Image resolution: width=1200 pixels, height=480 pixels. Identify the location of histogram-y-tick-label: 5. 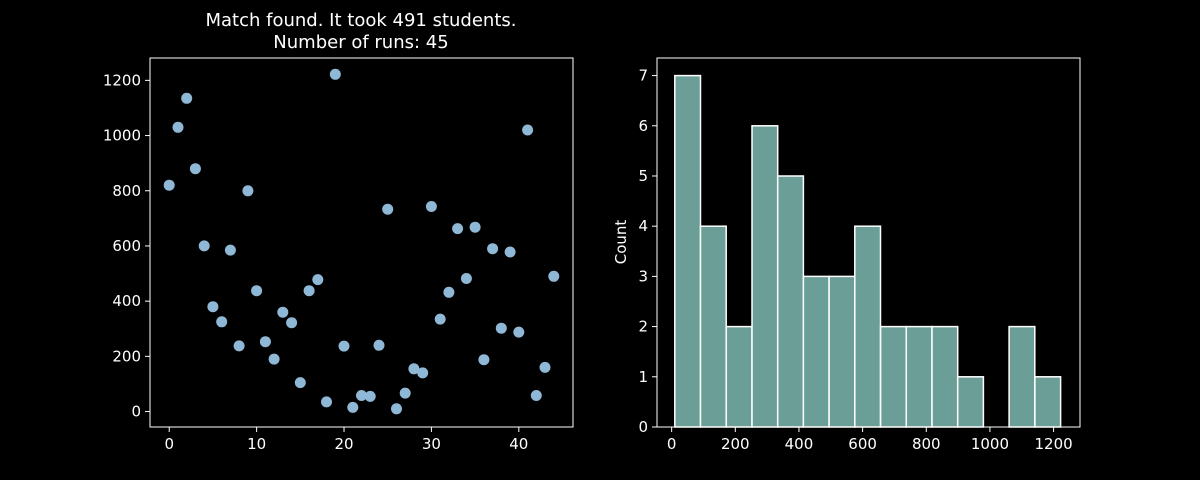
(643, 176).